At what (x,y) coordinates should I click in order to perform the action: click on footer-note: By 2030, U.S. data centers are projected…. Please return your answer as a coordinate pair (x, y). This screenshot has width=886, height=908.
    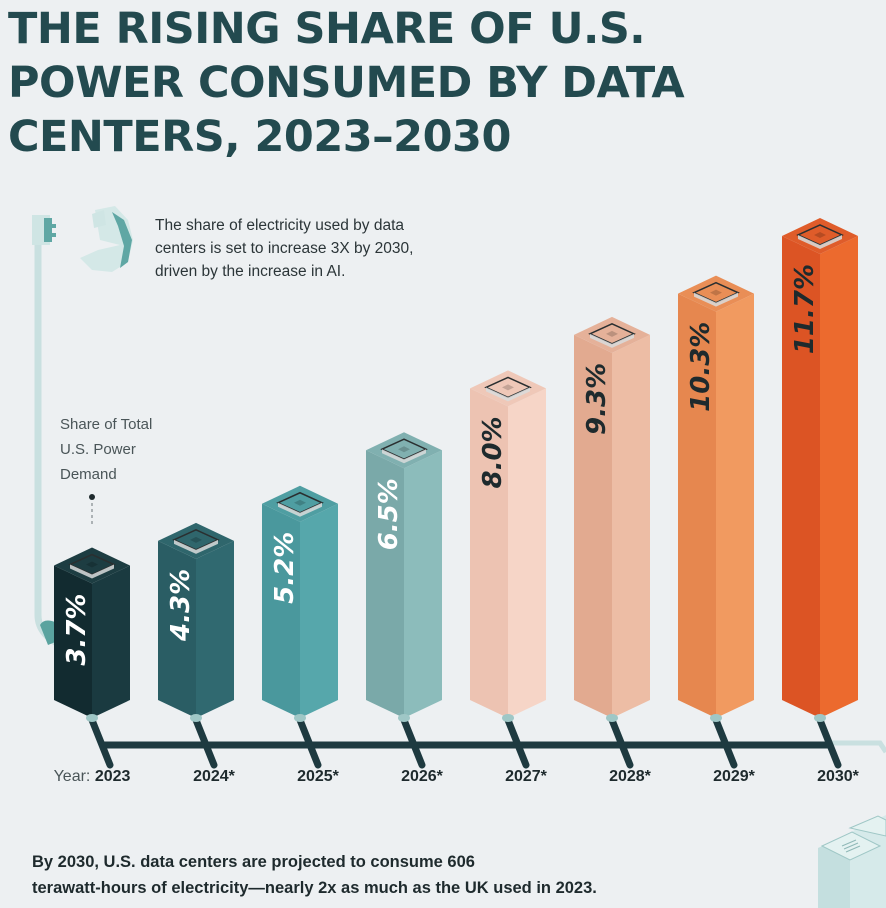
    Looking at the image, I should click on (314, 875).